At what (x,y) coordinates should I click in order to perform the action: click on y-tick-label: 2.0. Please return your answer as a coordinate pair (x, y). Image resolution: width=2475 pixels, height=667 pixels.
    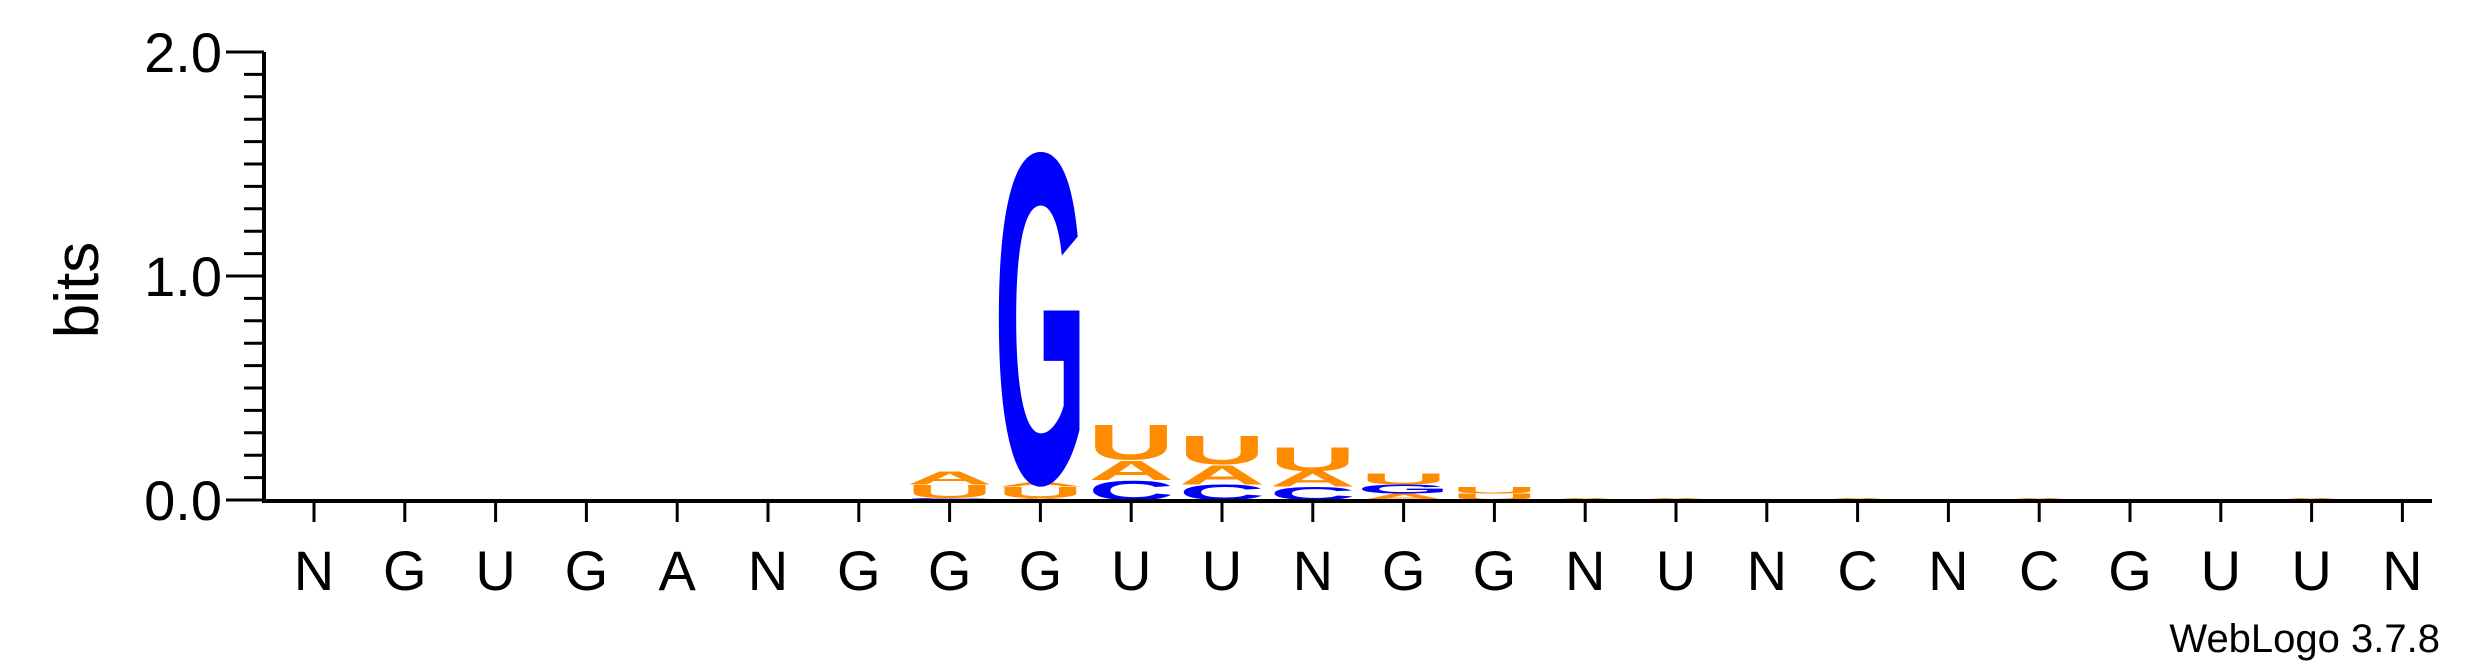
    Looking at the image, I should click on (183, 52).